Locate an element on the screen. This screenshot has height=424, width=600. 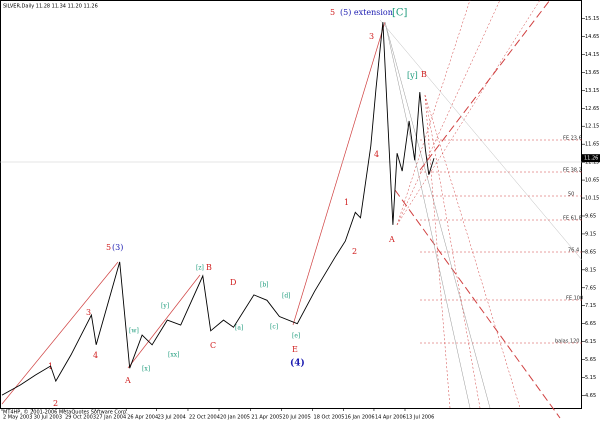
x-tick-label: 16 Jan 2006 is located at coordinates (360, 418).